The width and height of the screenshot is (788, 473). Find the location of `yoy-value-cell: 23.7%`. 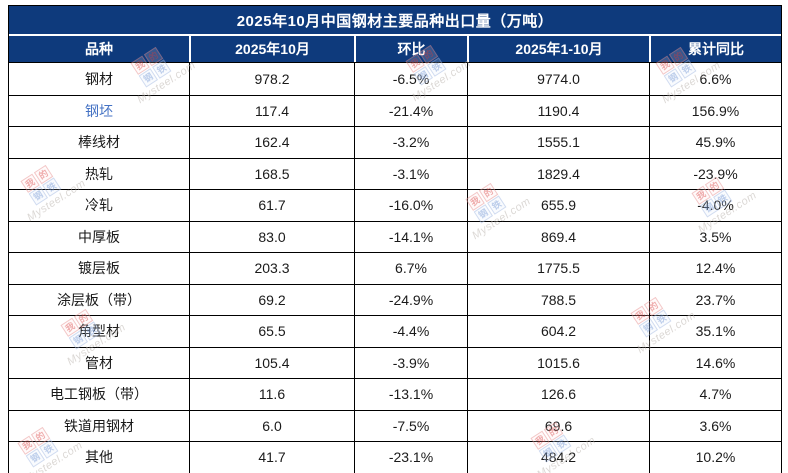

yoy-value-cell: 23.7% is located at coordinates (715, 299).